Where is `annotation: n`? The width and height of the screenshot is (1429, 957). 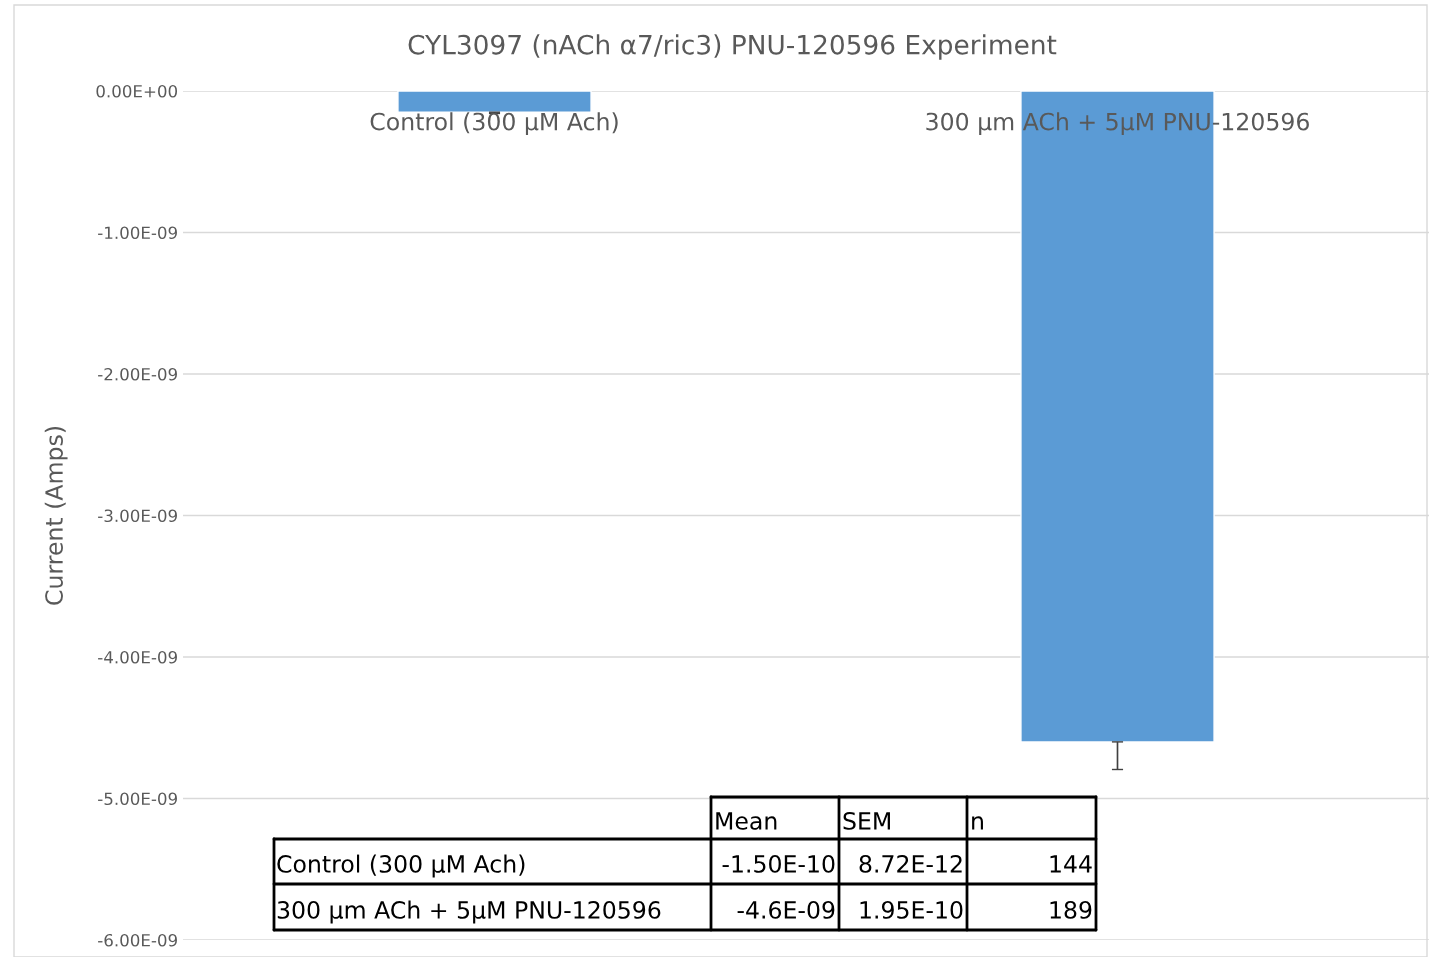
annotation: n is located at coordinates (977, 823).